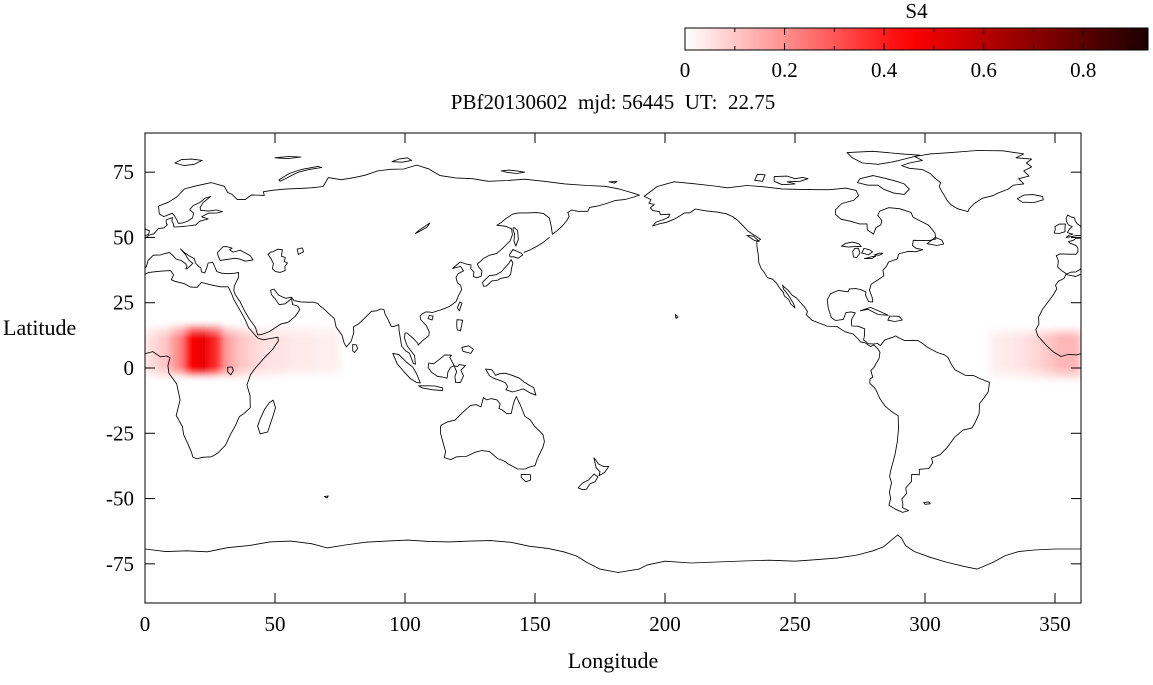 This screenshot has height=685, width=1153. I want to click on colorbar-tick-label: 0.4, so click(884, 70).